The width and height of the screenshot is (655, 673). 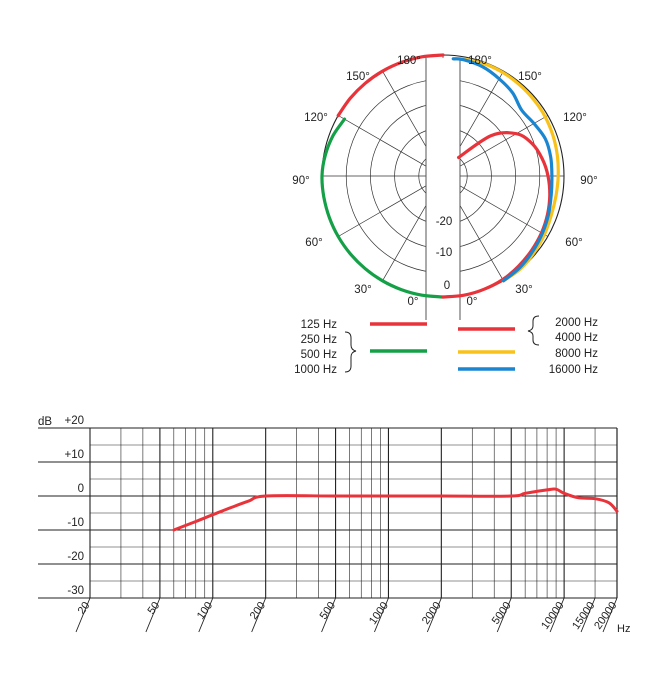 I want to click on angle-label-left-180: 180°, so click(x=409, y=61).